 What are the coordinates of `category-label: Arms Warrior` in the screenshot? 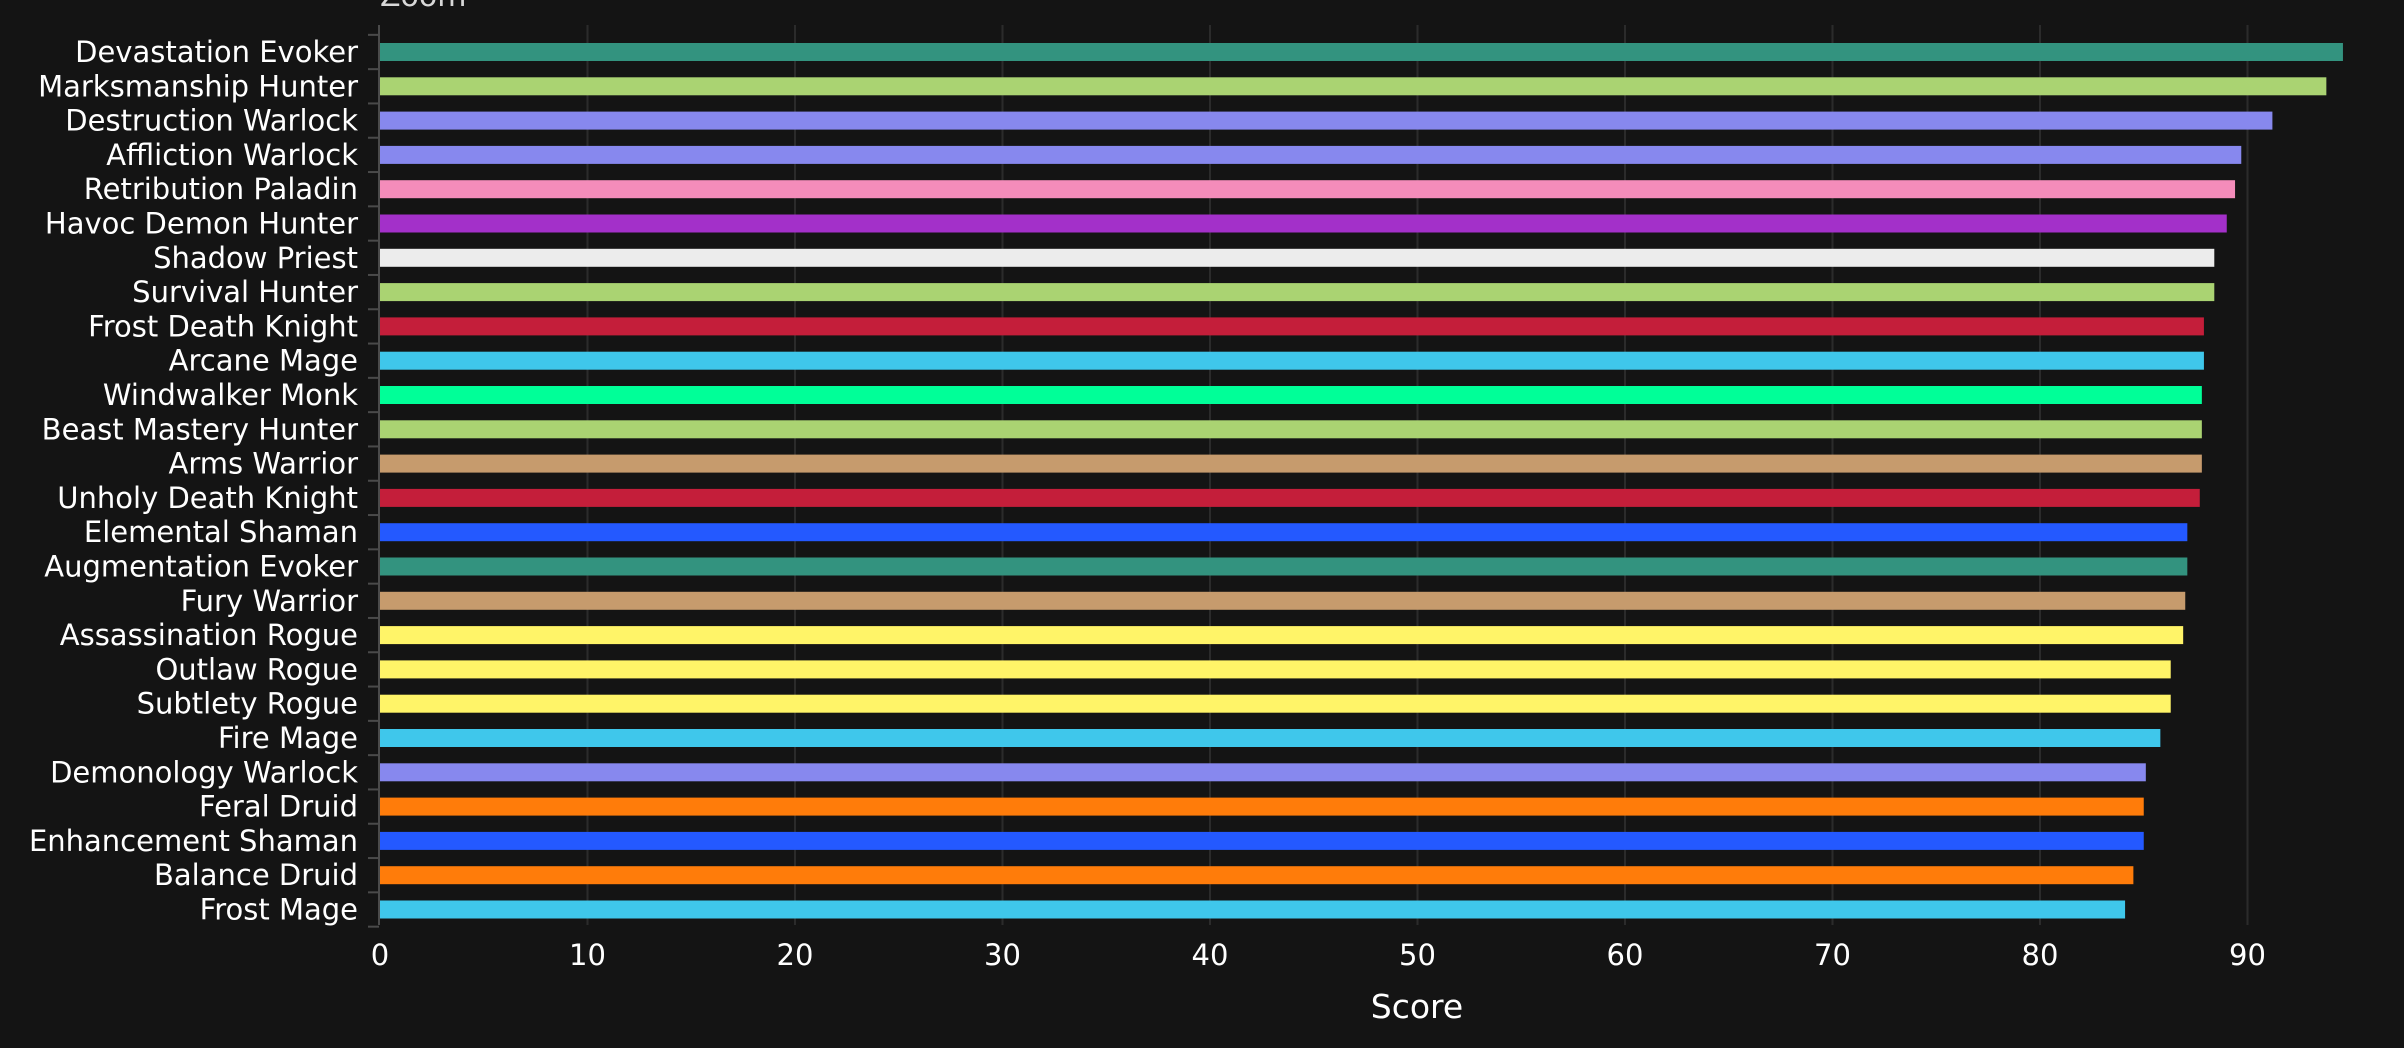 It's located at (264, 464).